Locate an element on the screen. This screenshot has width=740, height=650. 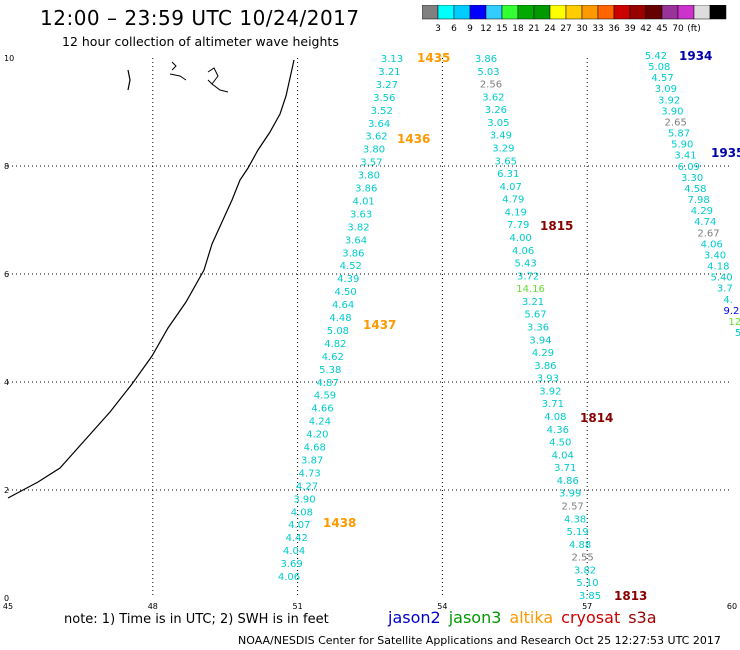
satellite-altika: altika is located at coordinates (531, 617).